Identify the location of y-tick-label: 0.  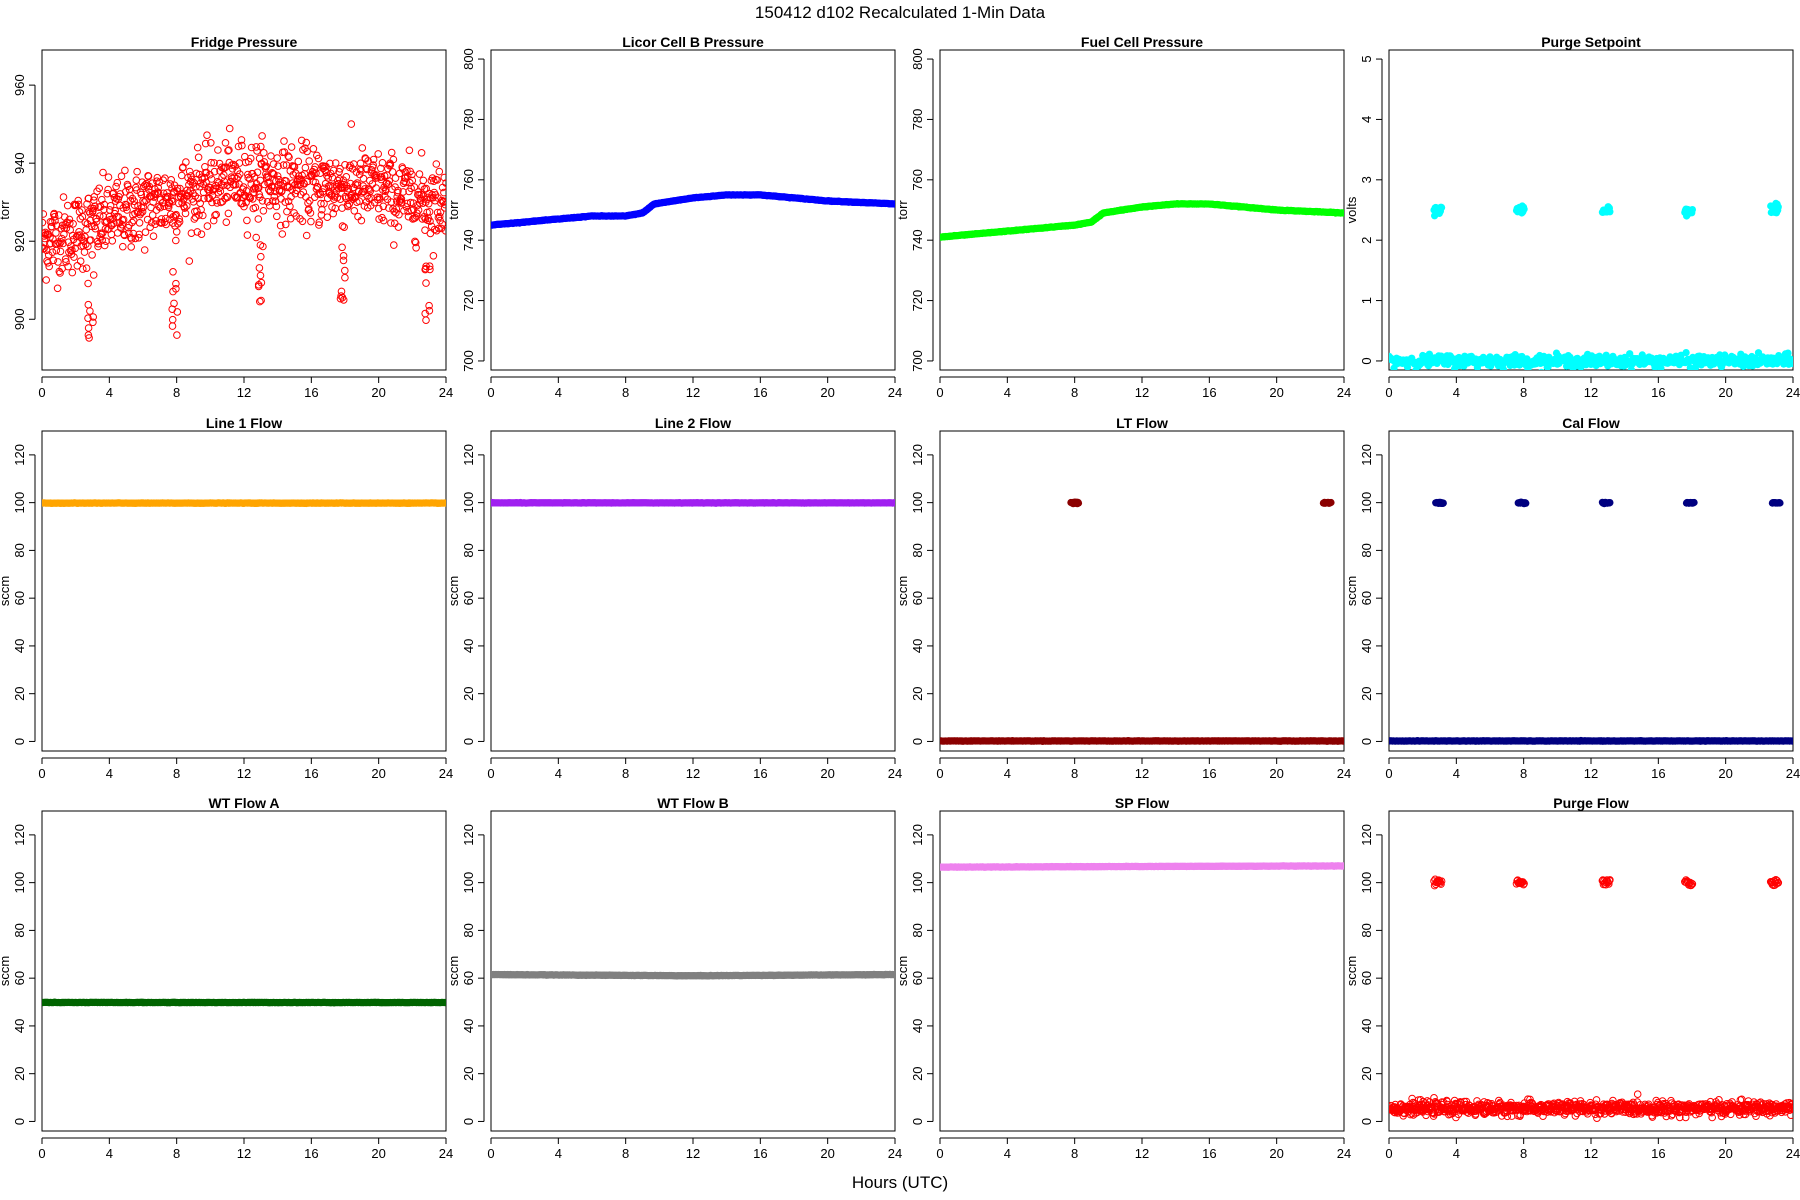
(19, 741).